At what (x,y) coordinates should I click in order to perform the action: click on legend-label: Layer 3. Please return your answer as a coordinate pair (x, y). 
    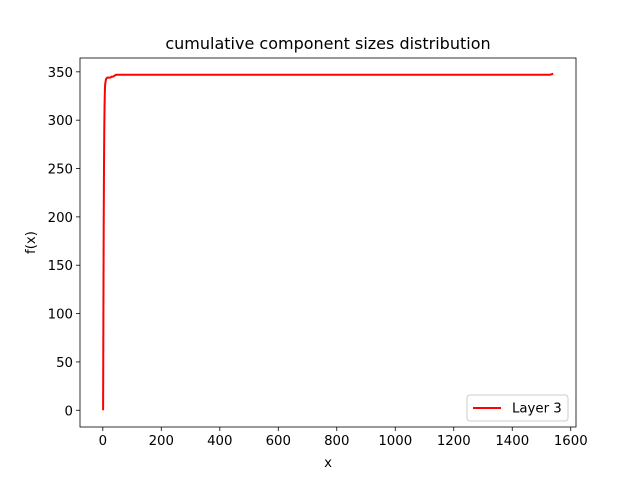
    Looking at the image, I should click on (537, 409).